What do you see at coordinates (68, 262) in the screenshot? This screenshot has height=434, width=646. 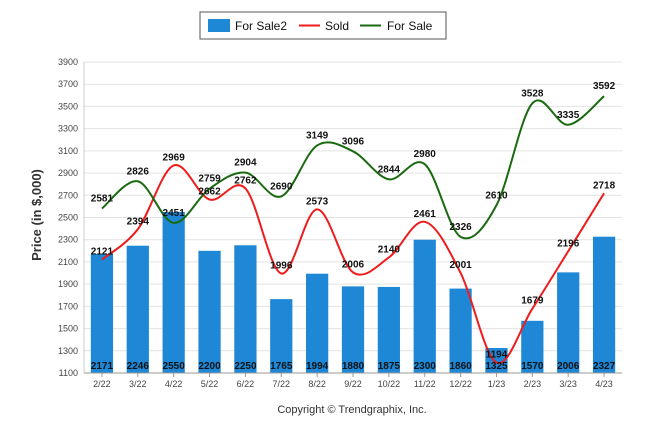 I see `y-tick-label-2100: 2100` at bounding box center [68, 262].